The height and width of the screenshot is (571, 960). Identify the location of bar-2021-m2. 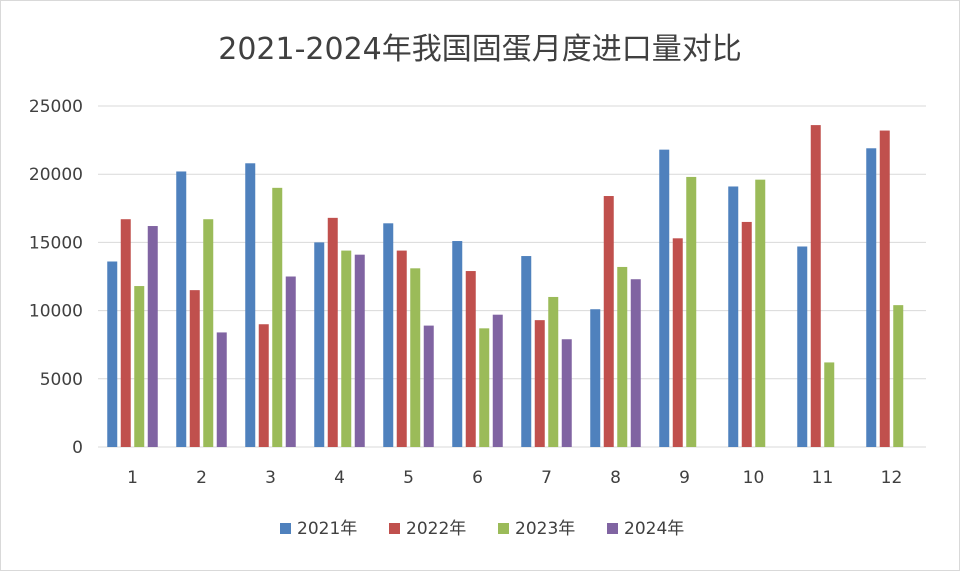
(181, 309).